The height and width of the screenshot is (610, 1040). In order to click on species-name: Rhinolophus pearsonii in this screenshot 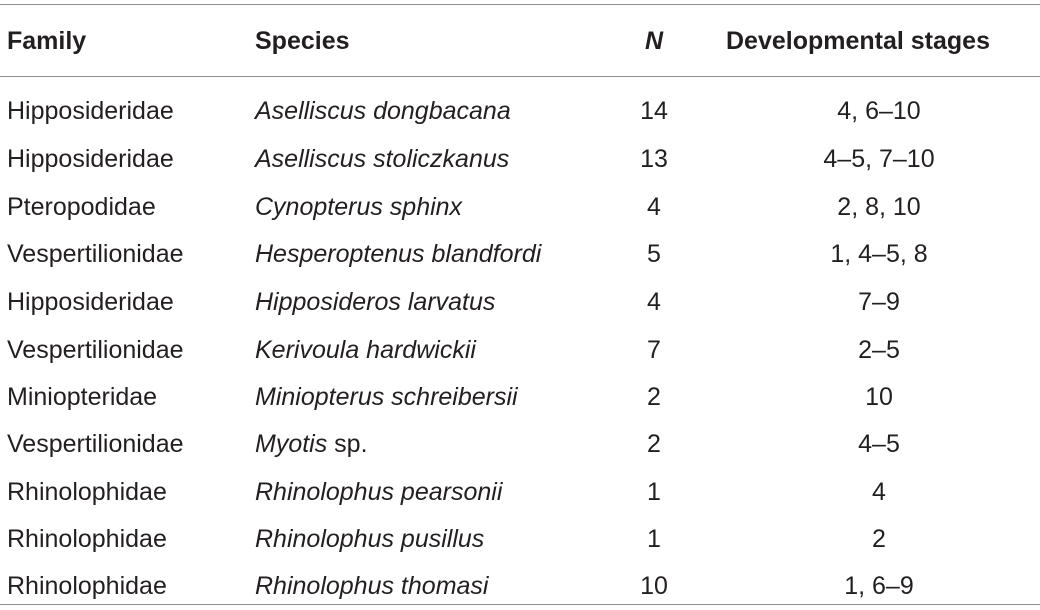, I will do `click(379, 492)`.